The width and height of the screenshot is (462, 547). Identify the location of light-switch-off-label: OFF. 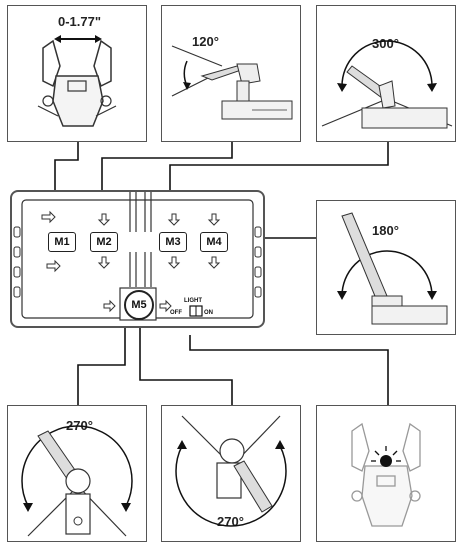
(176, 313).